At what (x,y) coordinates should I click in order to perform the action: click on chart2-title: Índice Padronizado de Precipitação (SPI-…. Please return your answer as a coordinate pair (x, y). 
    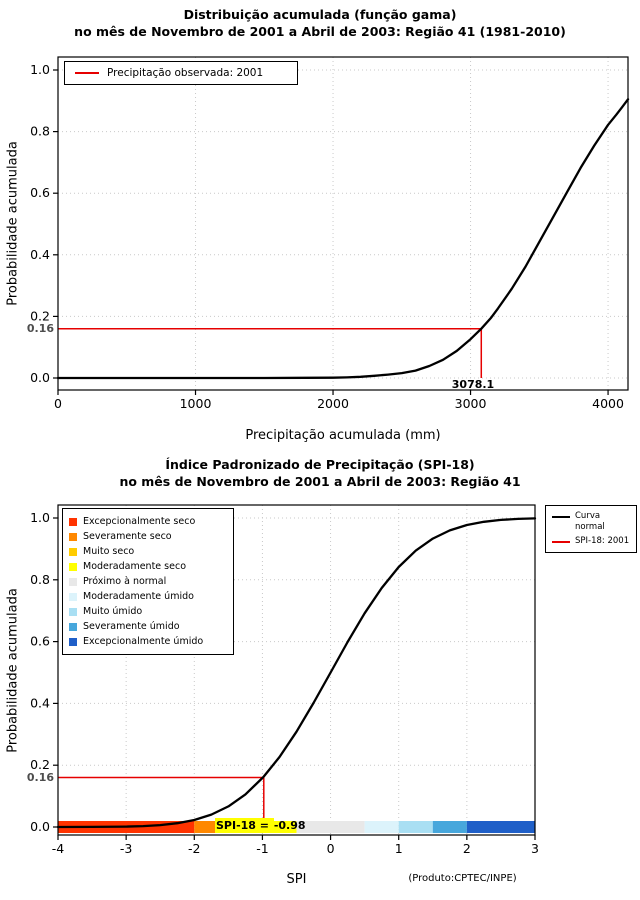
    Looking at the image, I should click on (320, 464).